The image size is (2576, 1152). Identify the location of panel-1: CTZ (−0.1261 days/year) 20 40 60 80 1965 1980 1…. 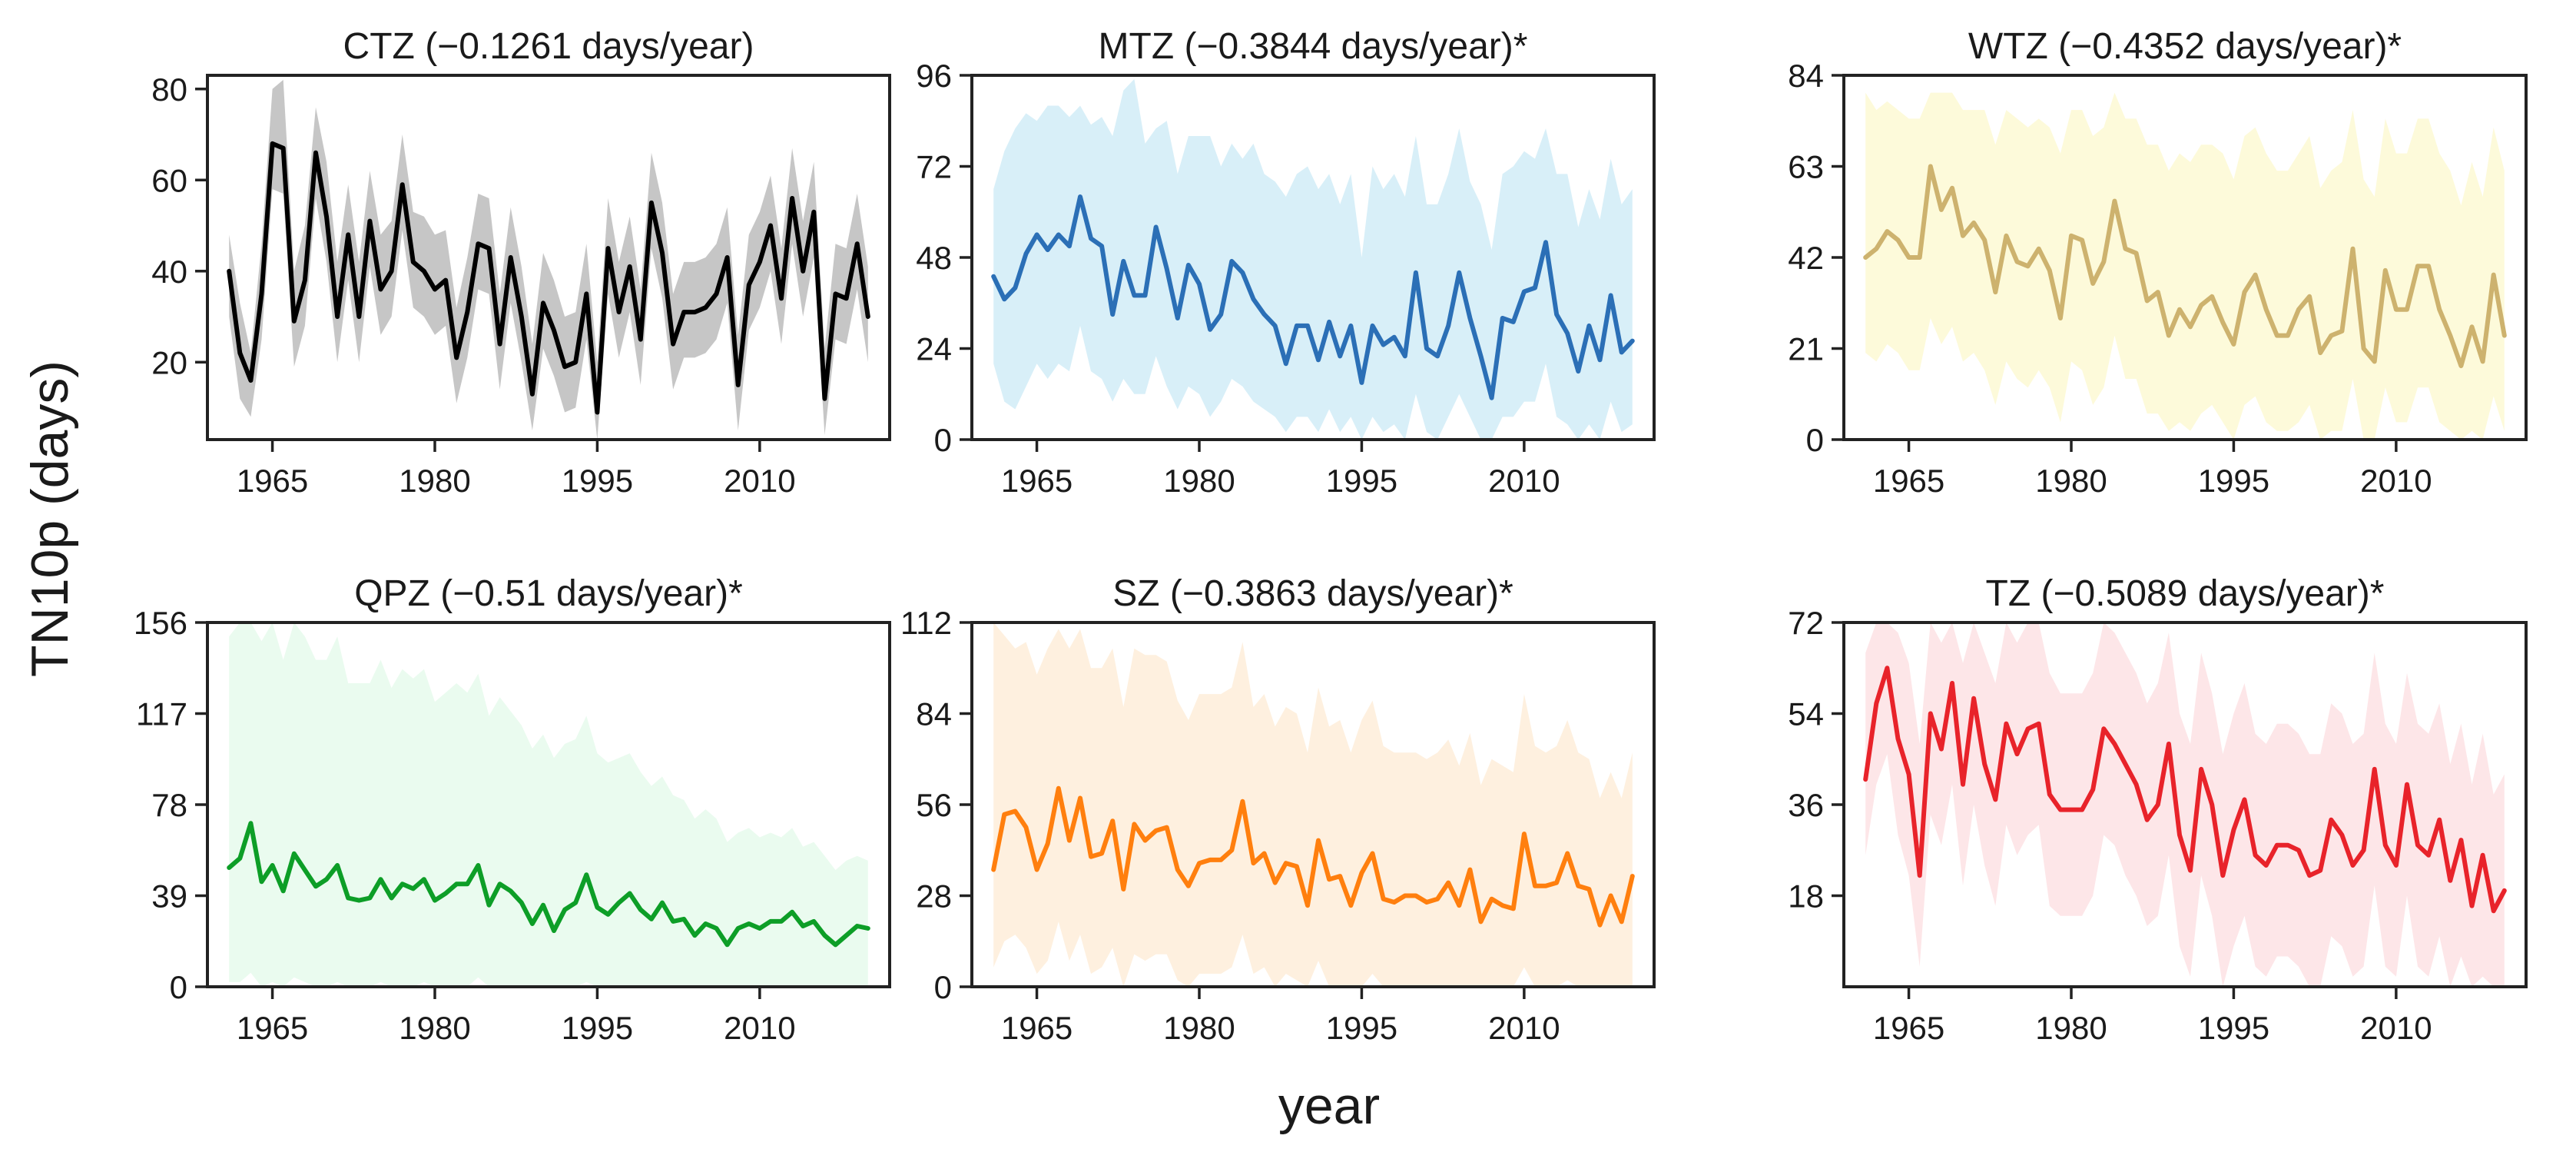
(521, 262).